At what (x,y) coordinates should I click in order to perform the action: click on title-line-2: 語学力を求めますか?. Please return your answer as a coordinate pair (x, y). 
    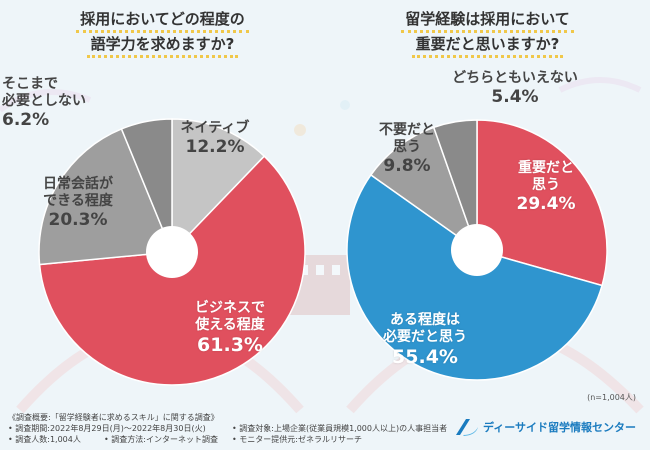
    Looking at the image, I should click on (162, 45).